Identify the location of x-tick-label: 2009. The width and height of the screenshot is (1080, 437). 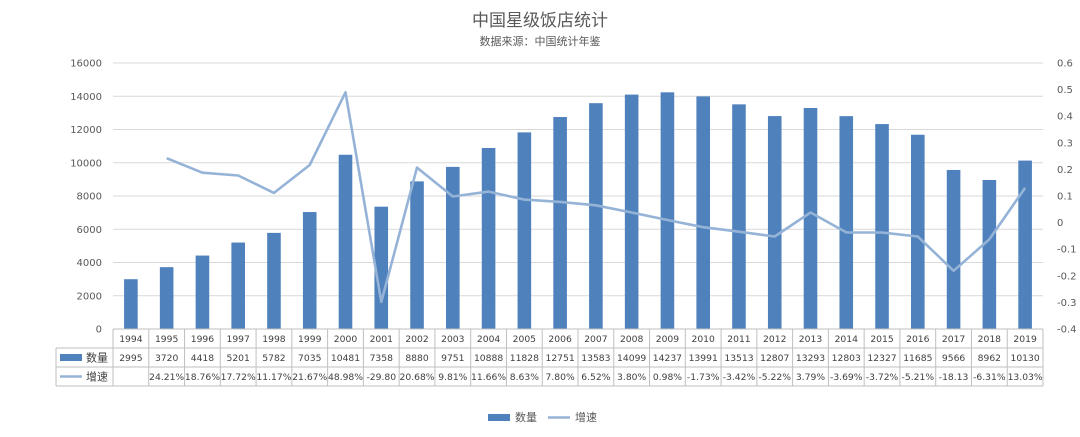
(668, 339).